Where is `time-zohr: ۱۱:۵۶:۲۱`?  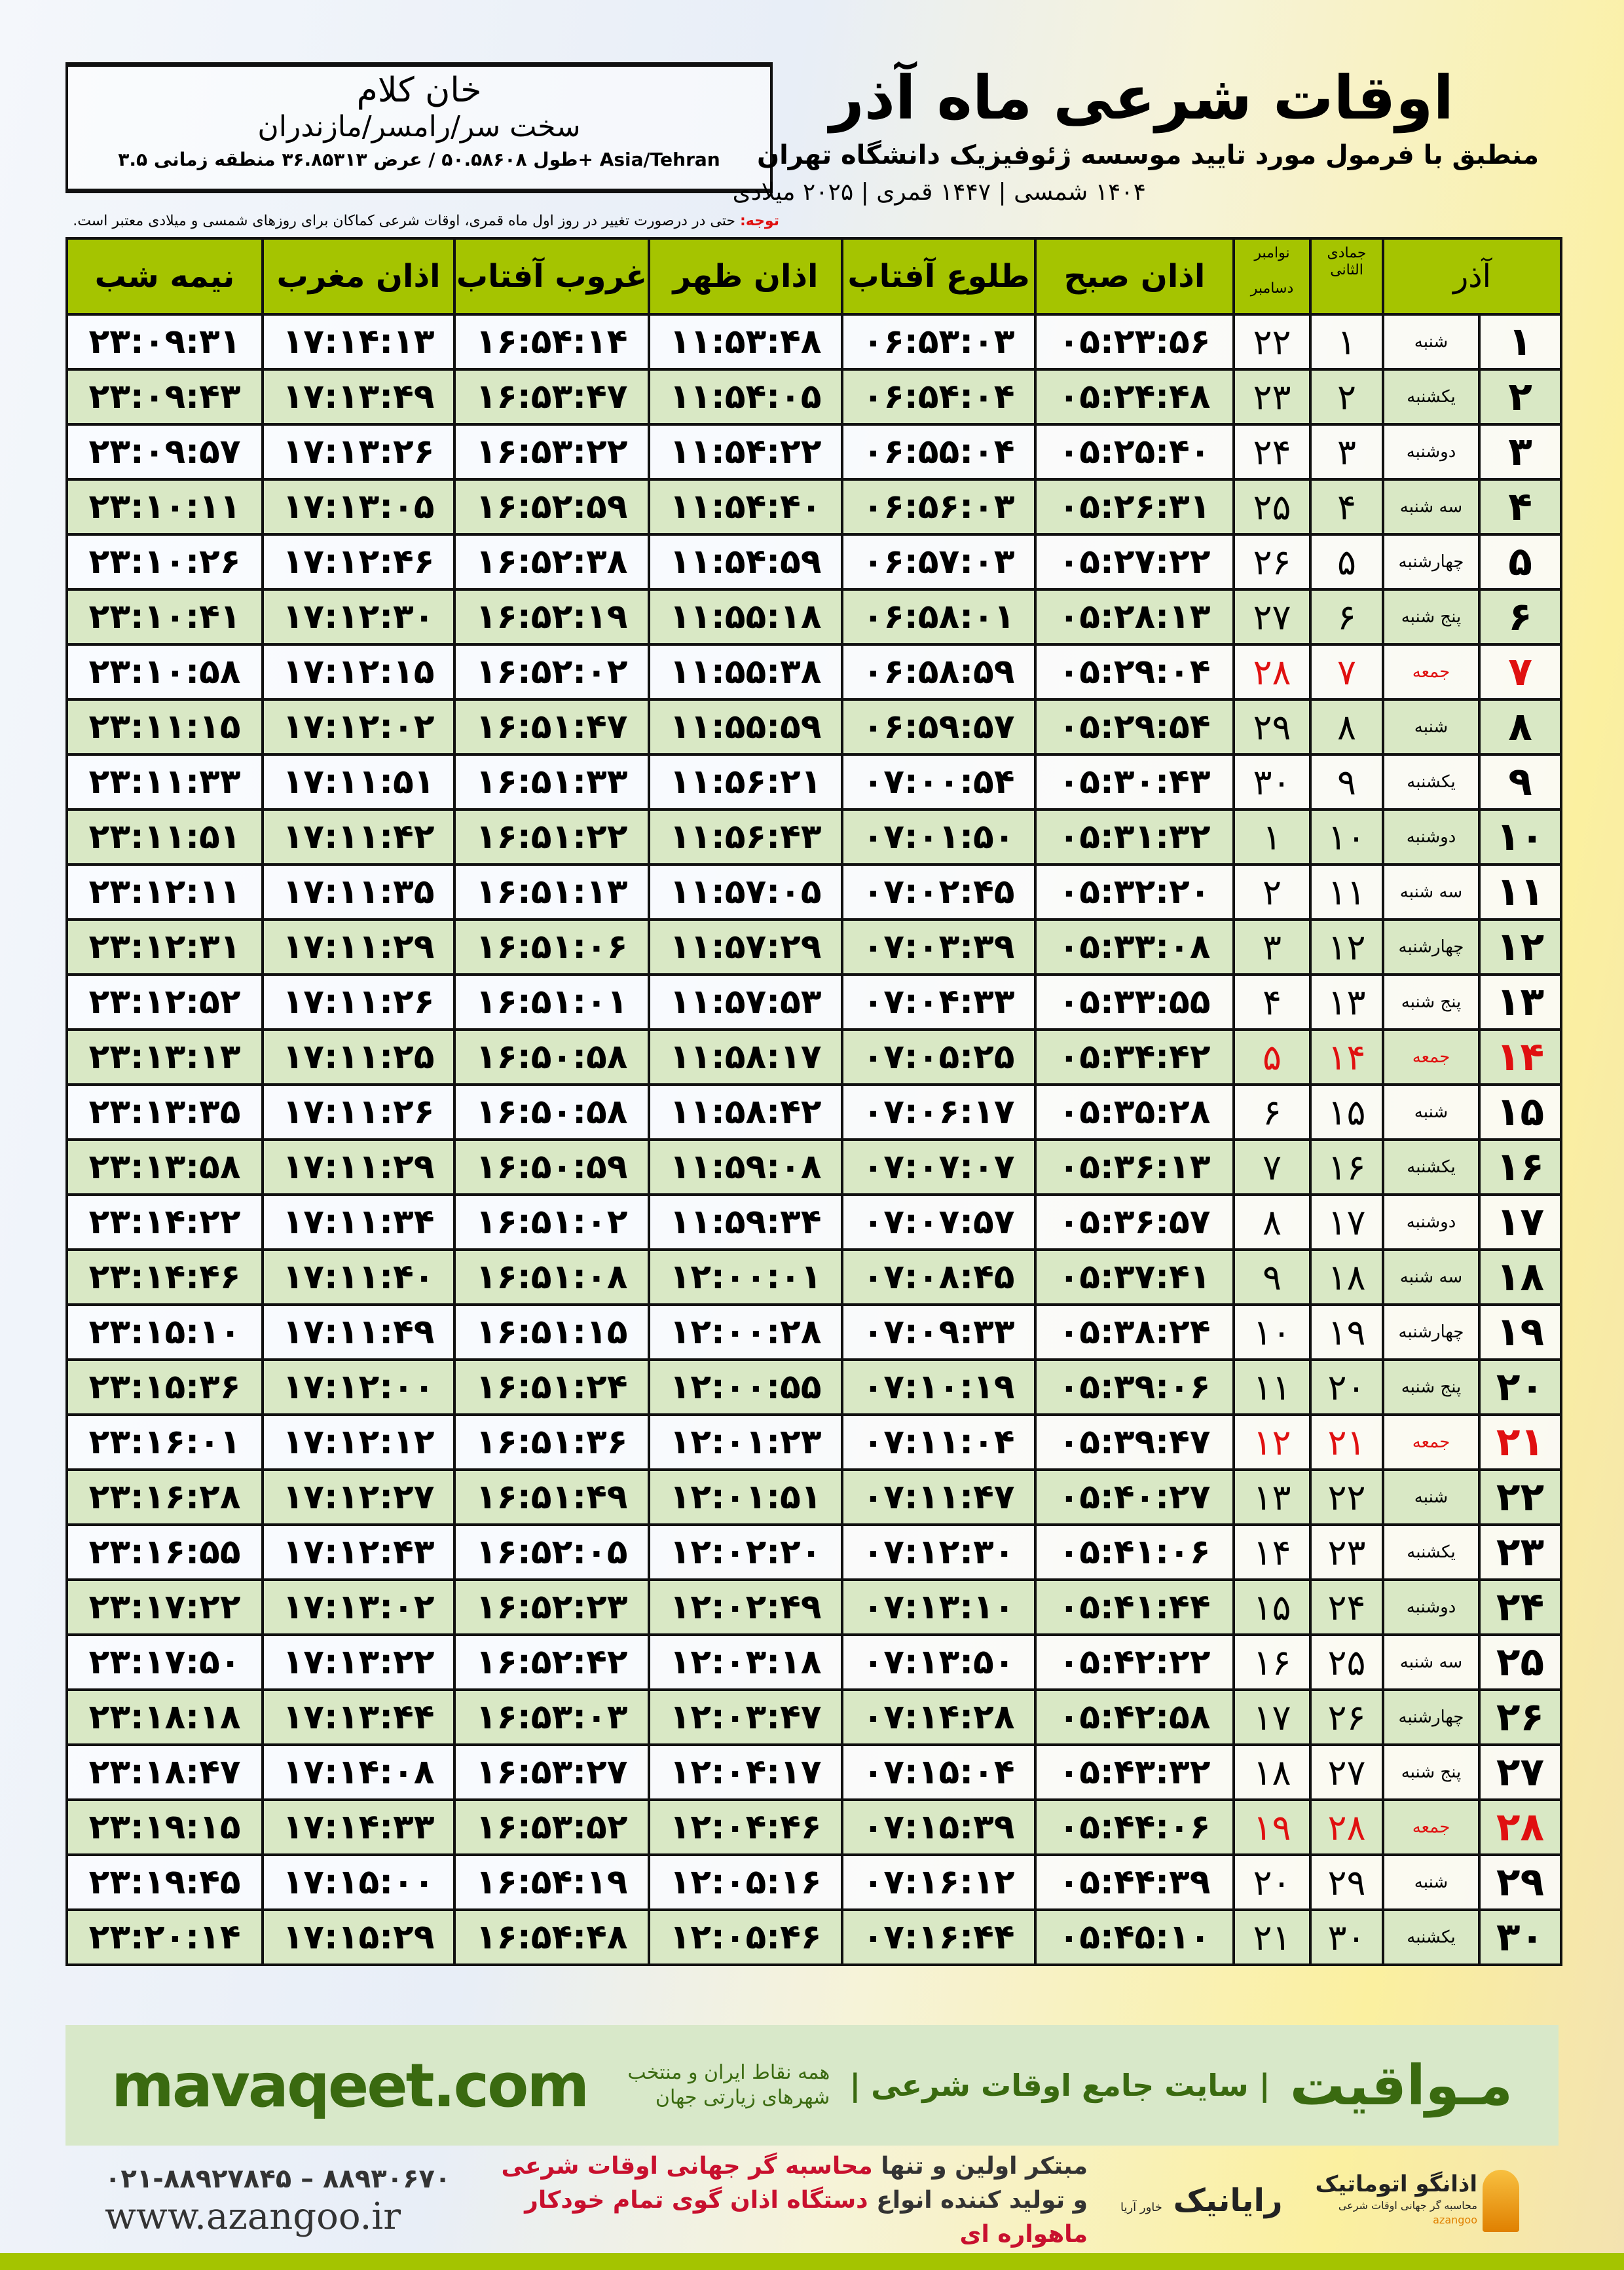
time-zohr: ۱۱:۵۶:۲۱ is located at coordinates (745, 782).